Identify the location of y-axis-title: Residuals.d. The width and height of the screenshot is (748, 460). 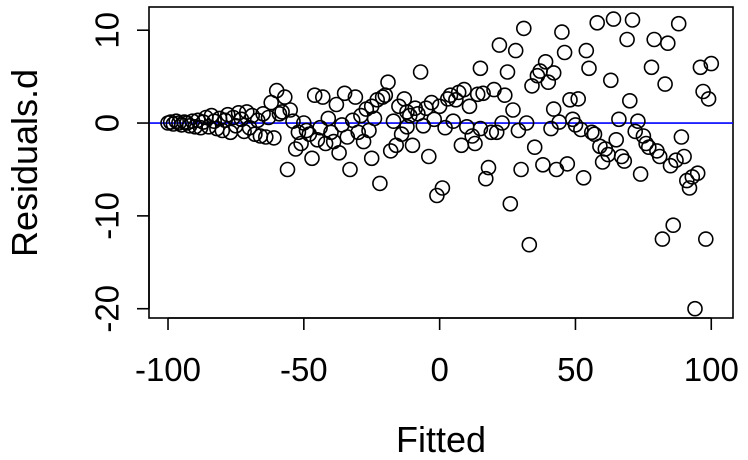
(24, 163).